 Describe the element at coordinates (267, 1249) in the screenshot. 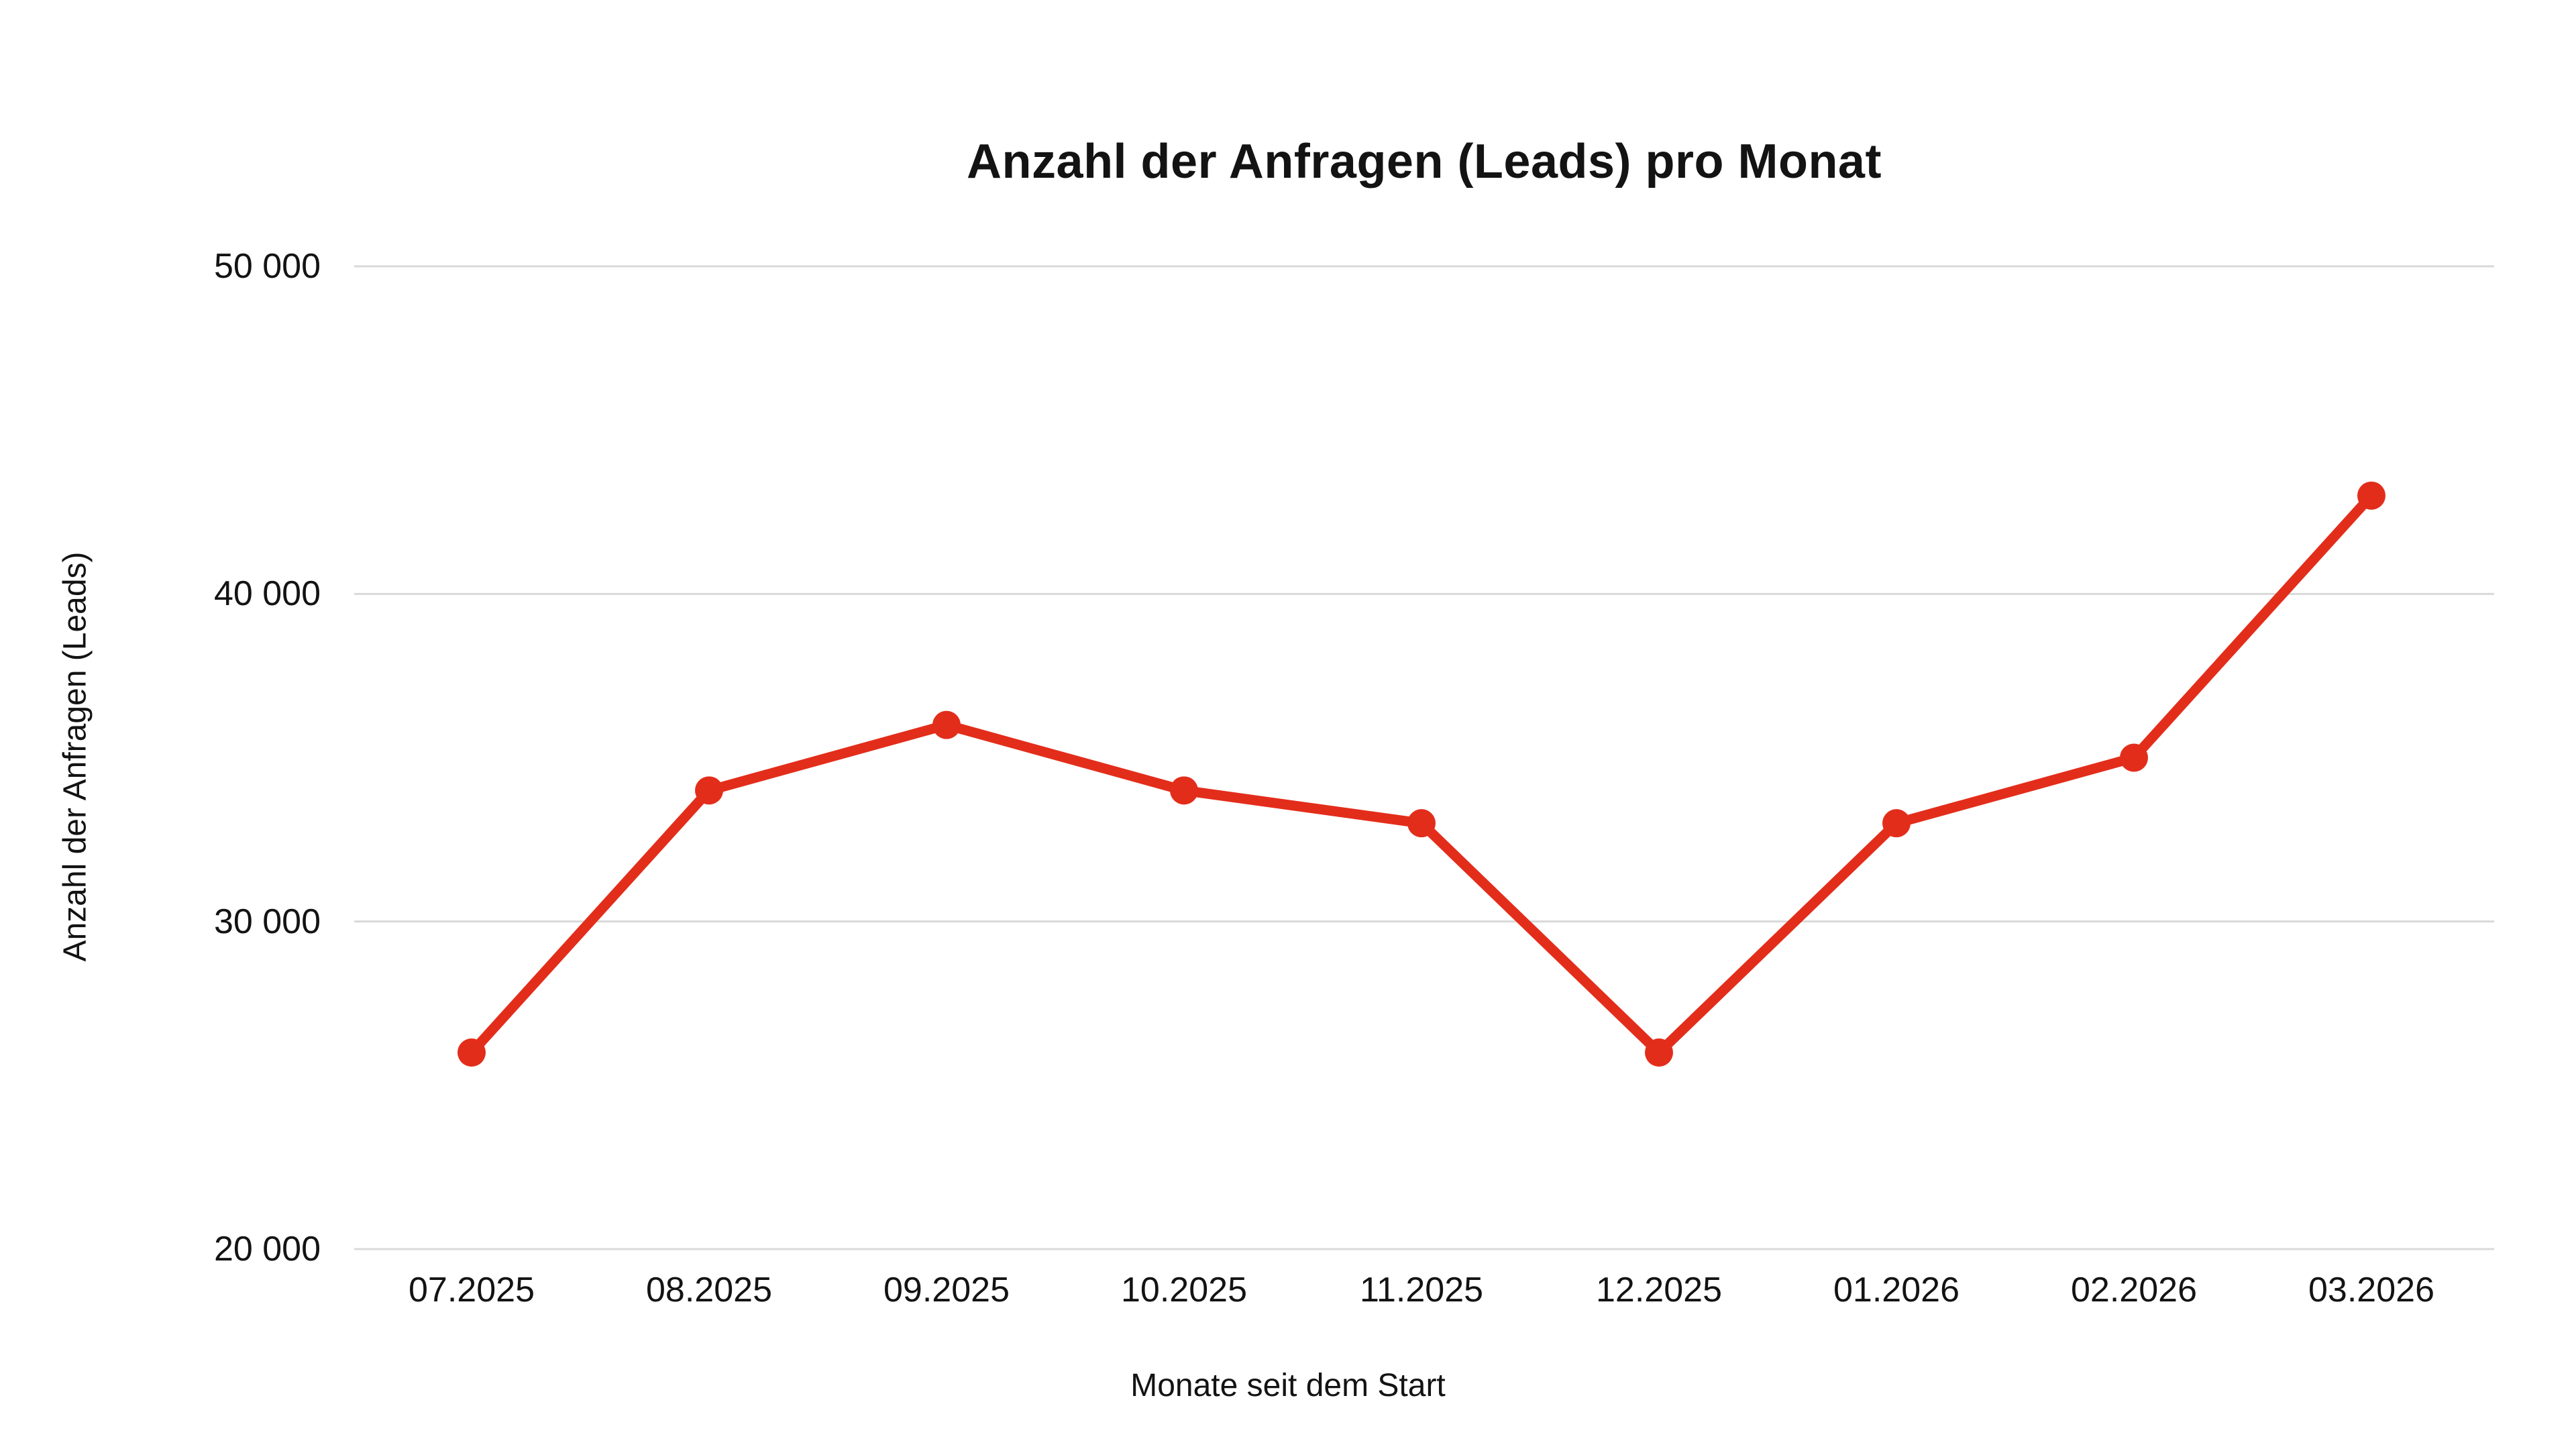

I see `y-tick-label: 20 000` at that location.